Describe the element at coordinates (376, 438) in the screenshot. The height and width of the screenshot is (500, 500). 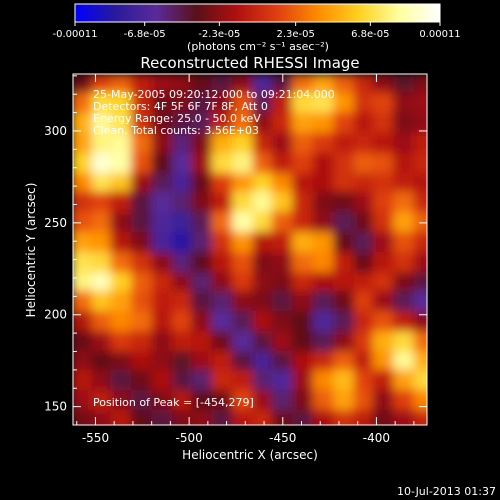
I see `x-tick-label: -400` at that location.